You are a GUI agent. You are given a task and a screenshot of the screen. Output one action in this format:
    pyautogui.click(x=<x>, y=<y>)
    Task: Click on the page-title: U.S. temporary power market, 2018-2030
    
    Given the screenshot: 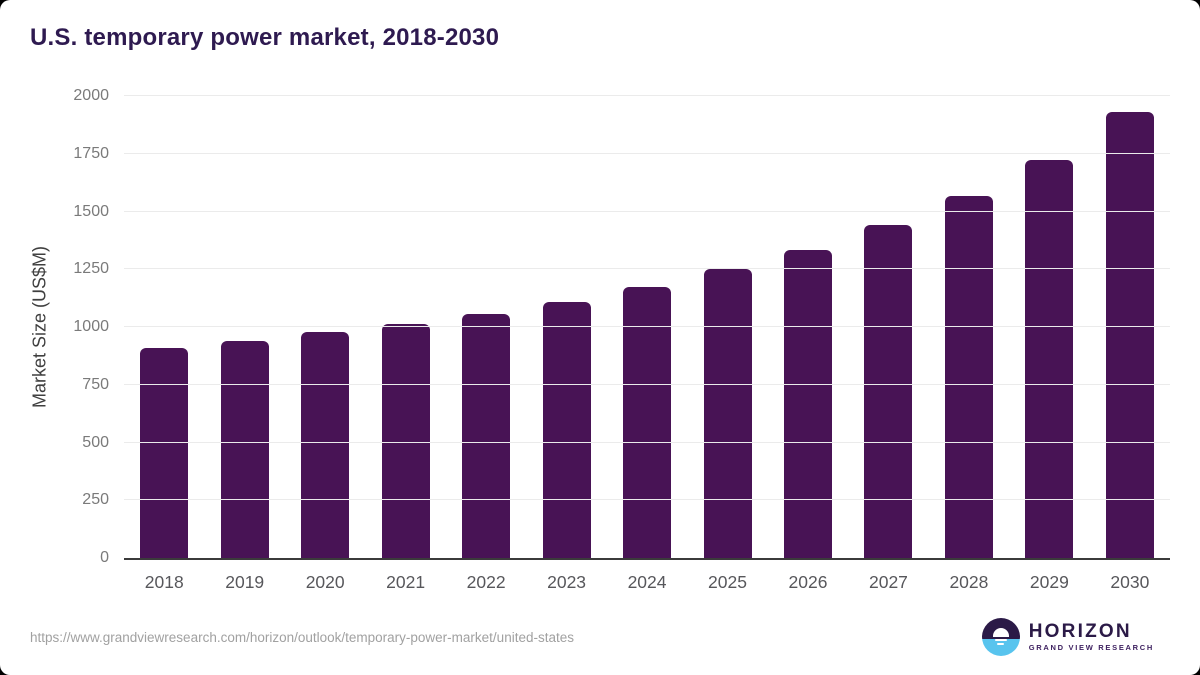 What is the action you would take?
    pyautogui.click(x=265, y=37)
    